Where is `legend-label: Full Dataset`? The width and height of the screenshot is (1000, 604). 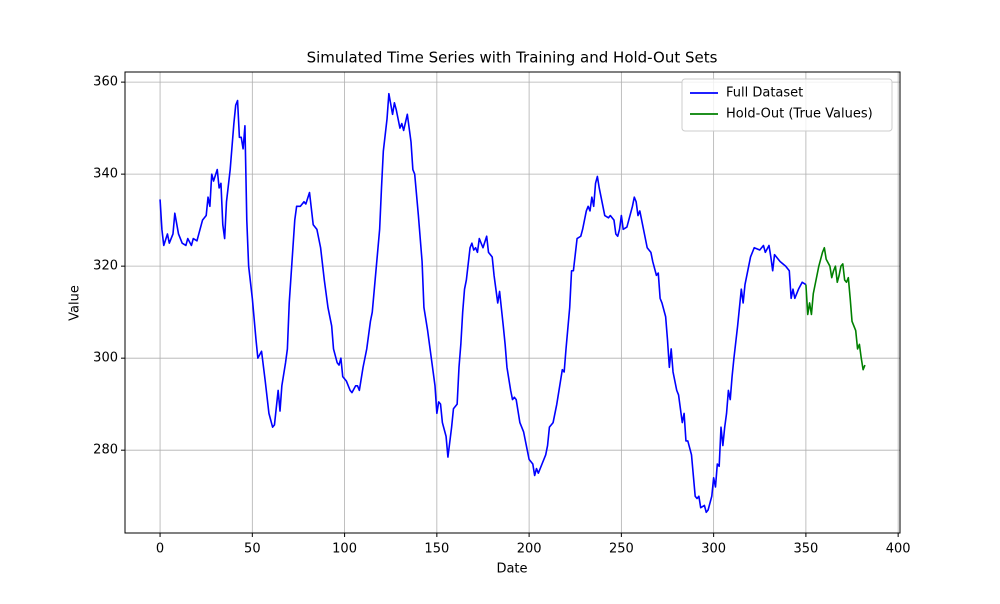 legend-label: Full Dataset is located at coordinates (764, 93).